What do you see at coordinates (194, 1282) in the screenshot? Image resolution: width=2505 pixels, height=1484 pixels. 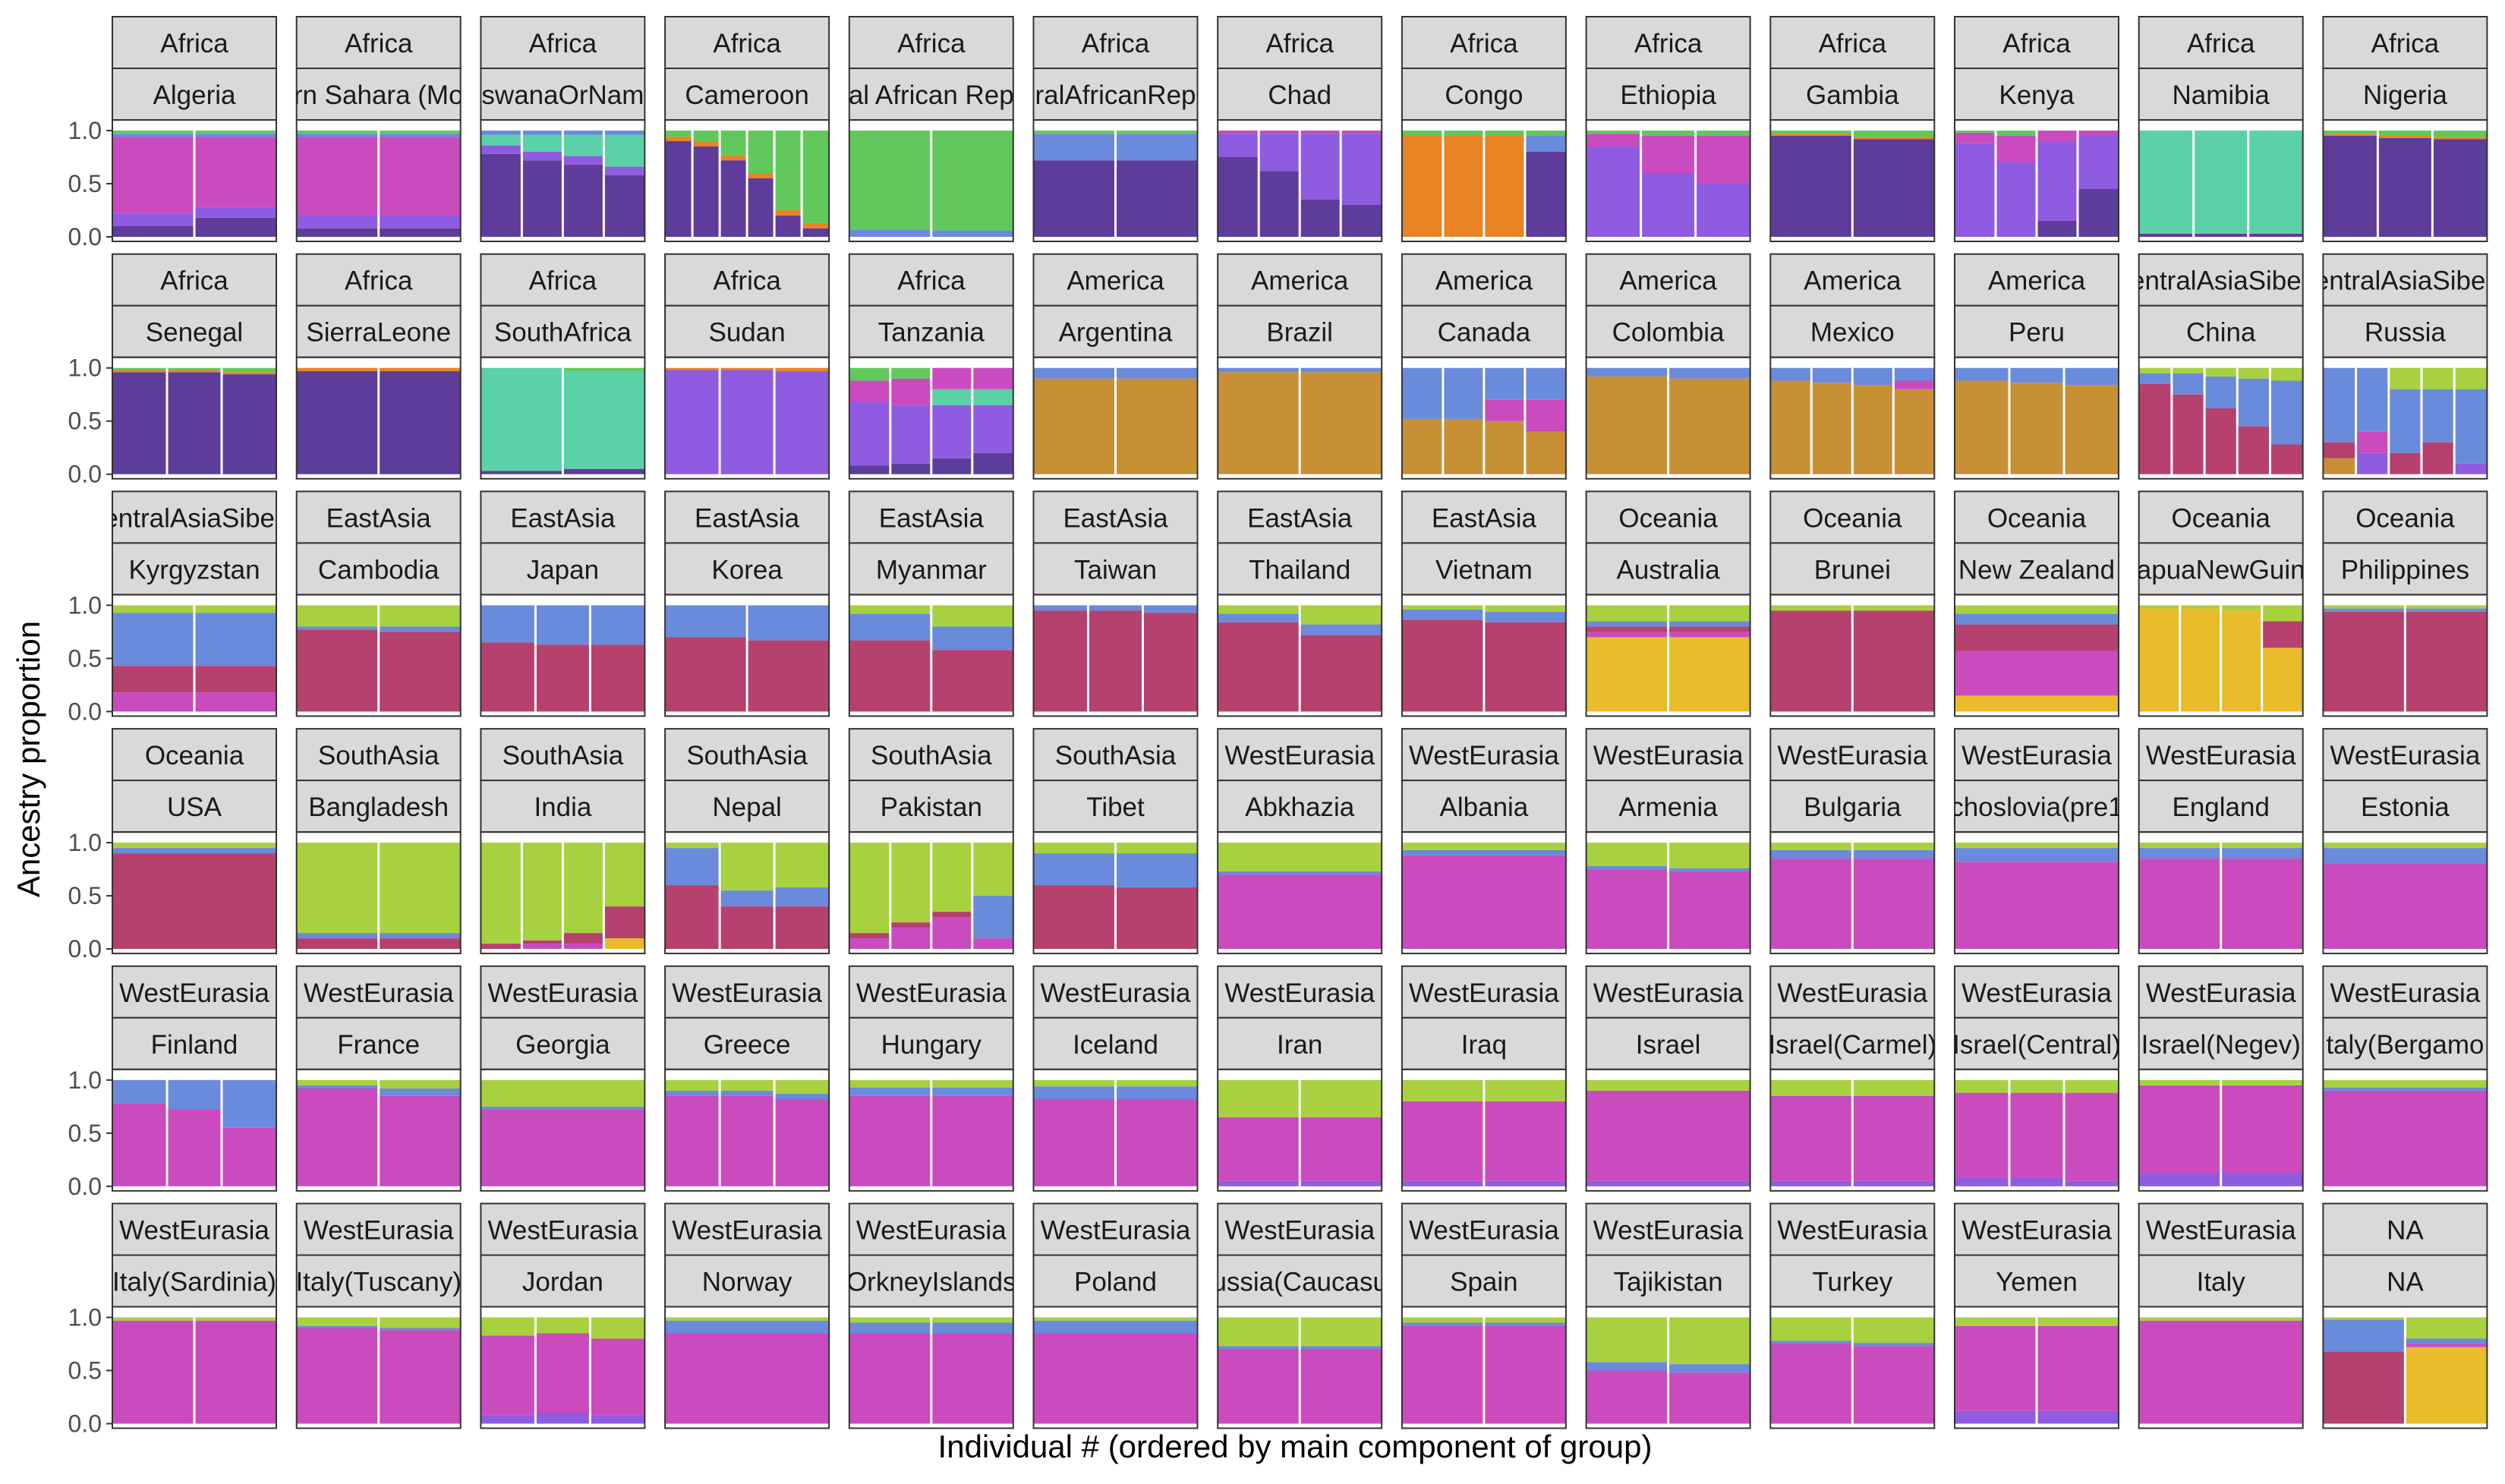 I see `facet-population-label: Italy(Sardinia)` at bounding box center [194, 1282].